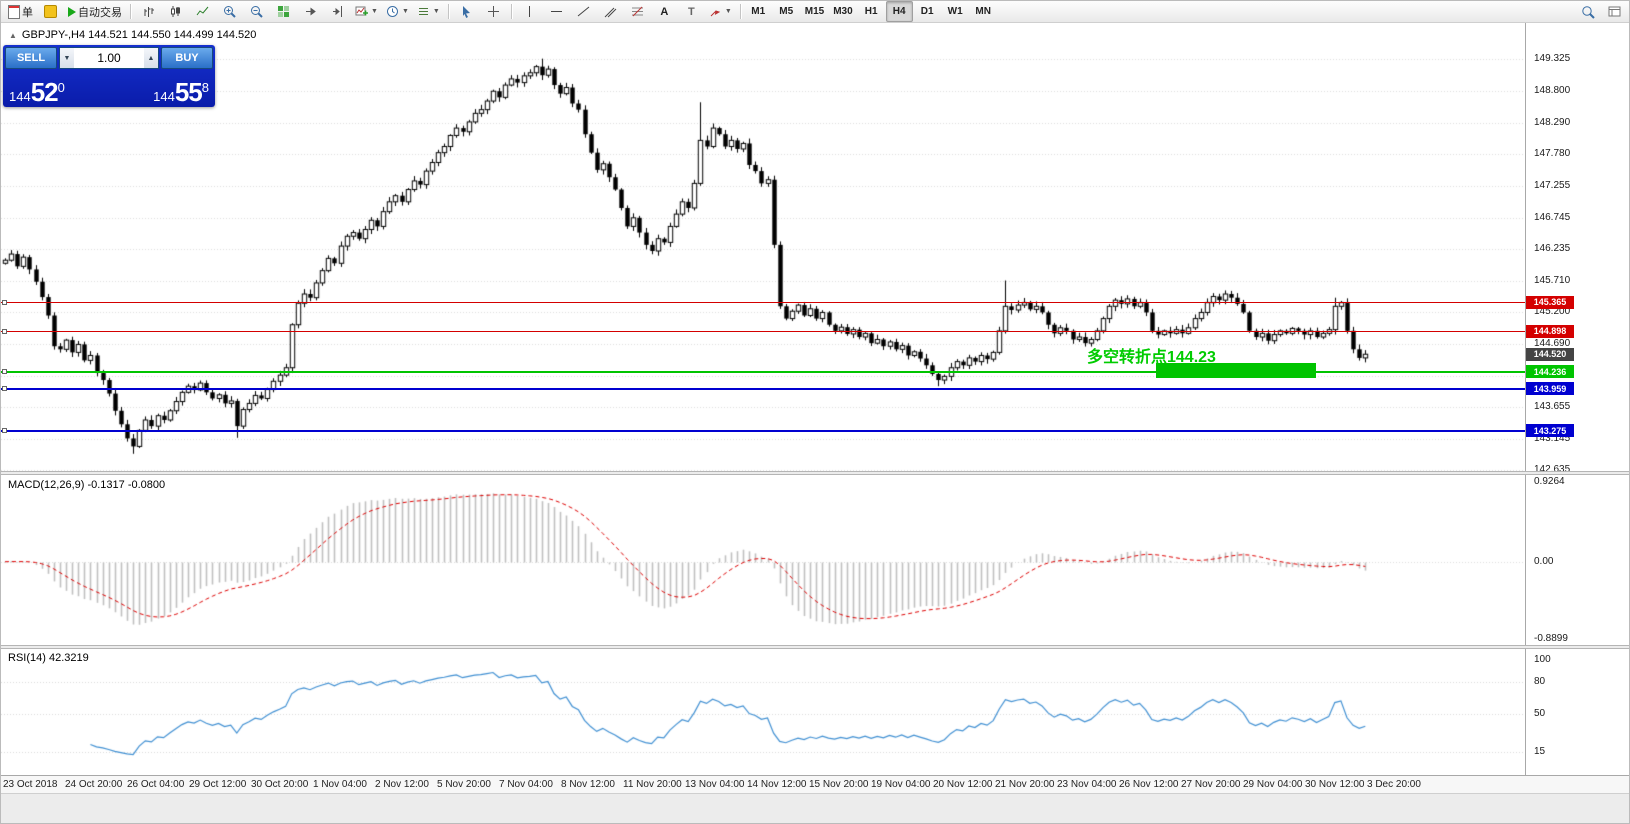 Image resolution: width=1630 pixels, height=824 pixels. Describe the element at coordinates (366, 11) in the screenshot. I see `new-chart-button: ▼` at that location.